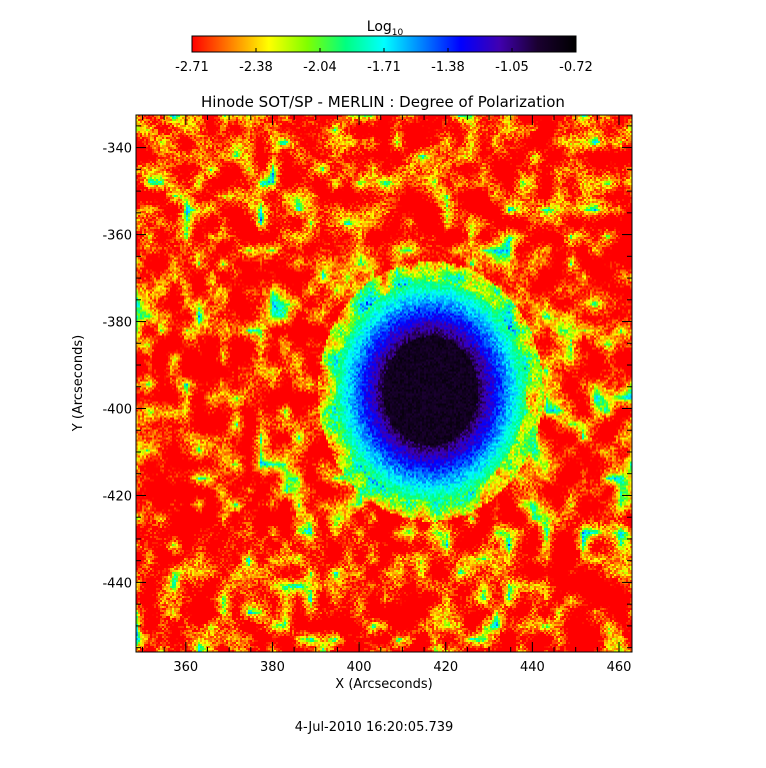  Describe the element at coordinates (448, 67) in the screenshot. I see `colorbar-tick-label: -1.38` at that location.